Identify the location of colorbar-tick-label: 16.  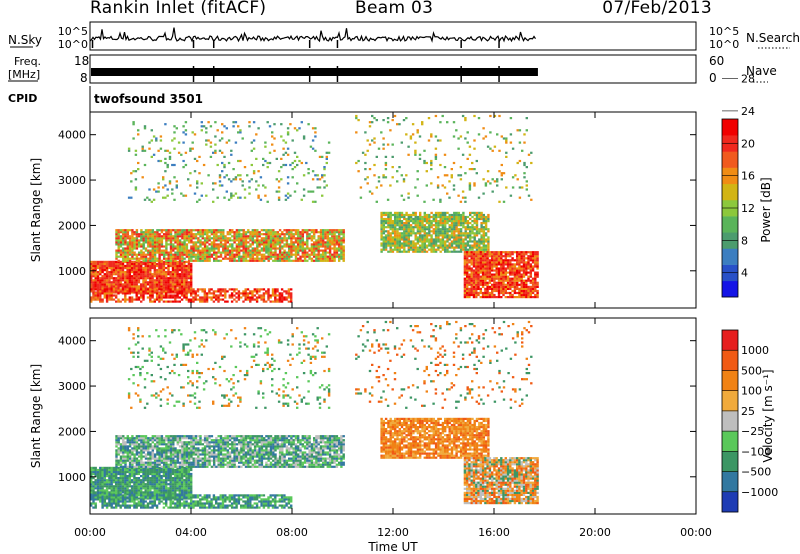
(748, 176).